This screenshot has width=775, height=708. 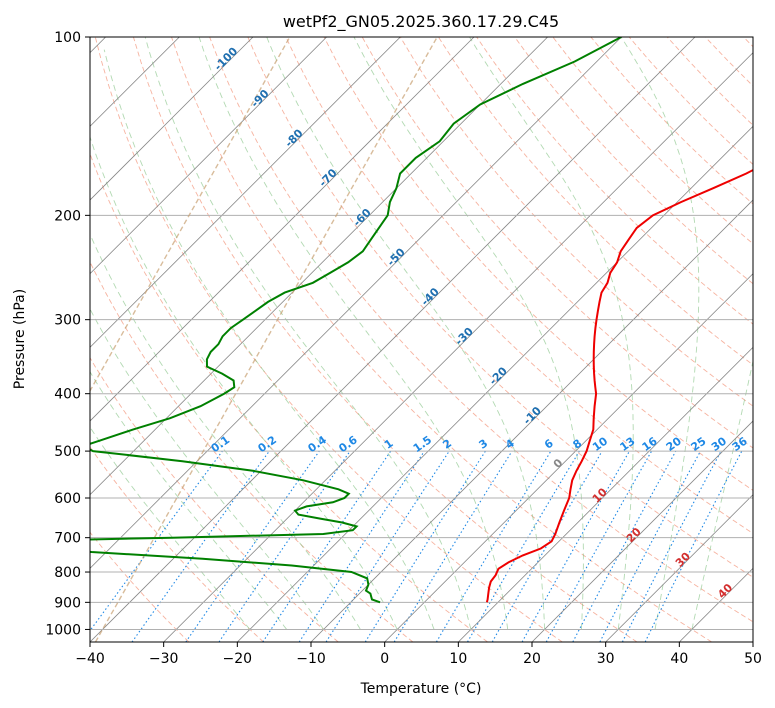 What do you see at coordinates (396, 256) in the screenshot?
I see `isotherm-label: -50` at bounding box center [396, 256].